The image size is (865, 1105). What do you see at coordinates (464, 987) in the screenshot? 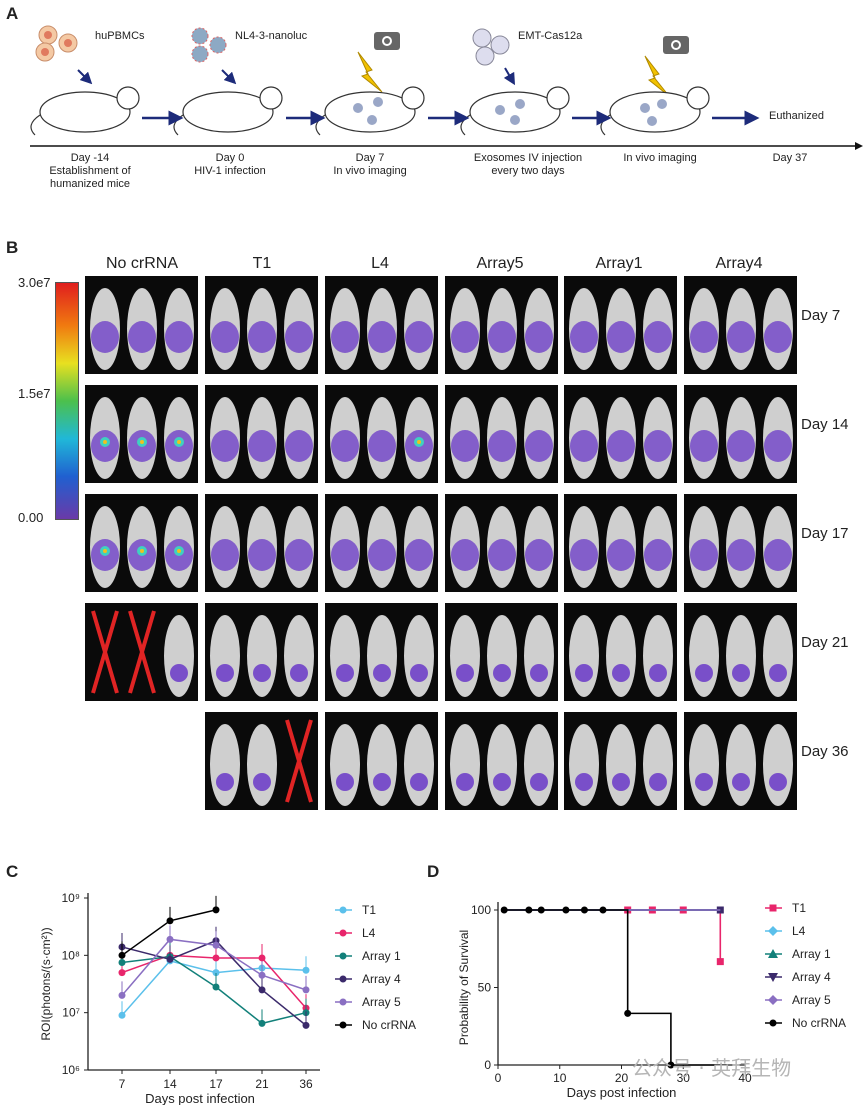
I see `y-axis-label: Probability of Survival` at bounding box center [464, 987].